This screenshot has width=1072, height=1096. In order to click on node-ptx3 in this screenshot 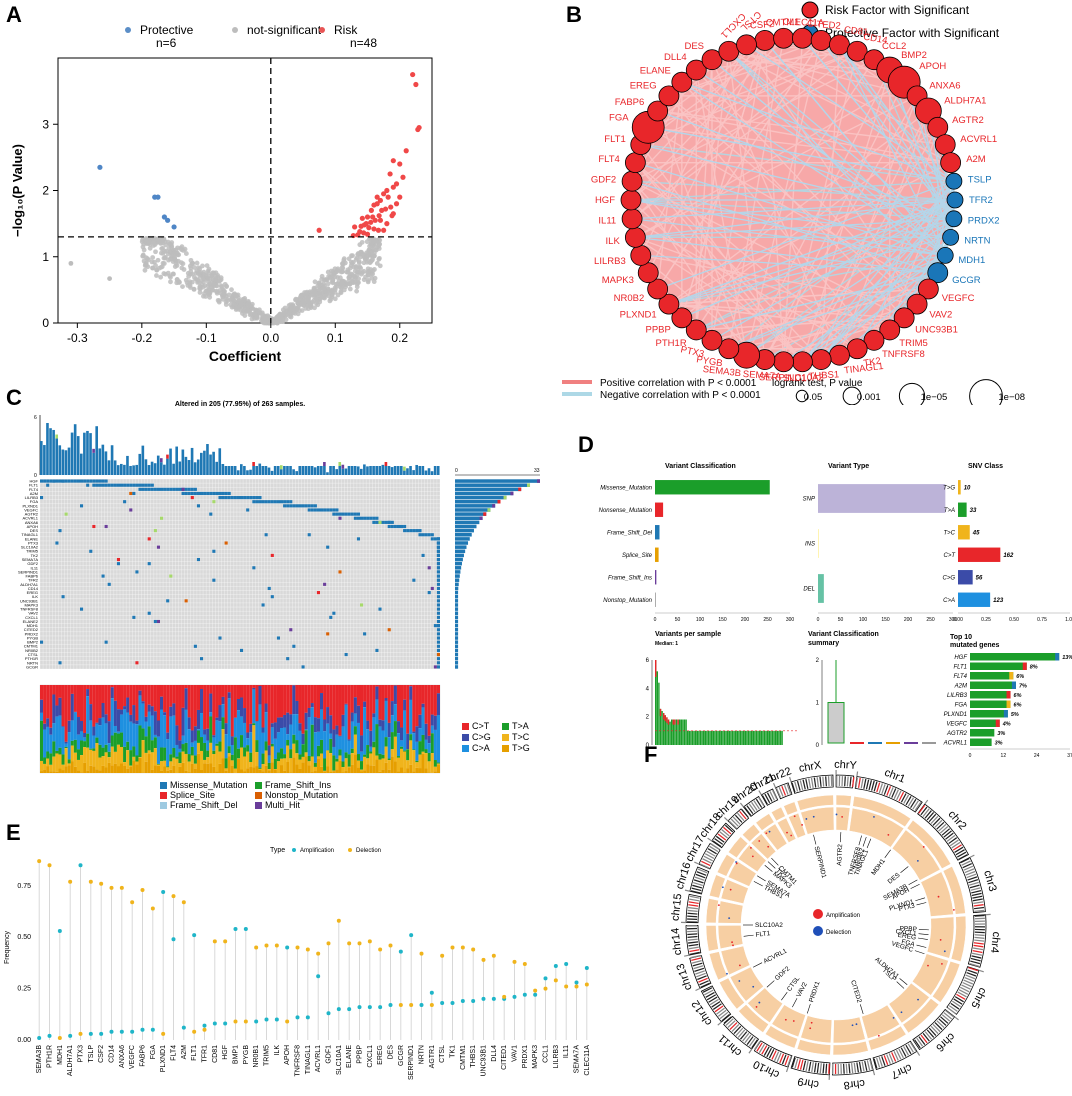, I will do `click(712, 340)`.